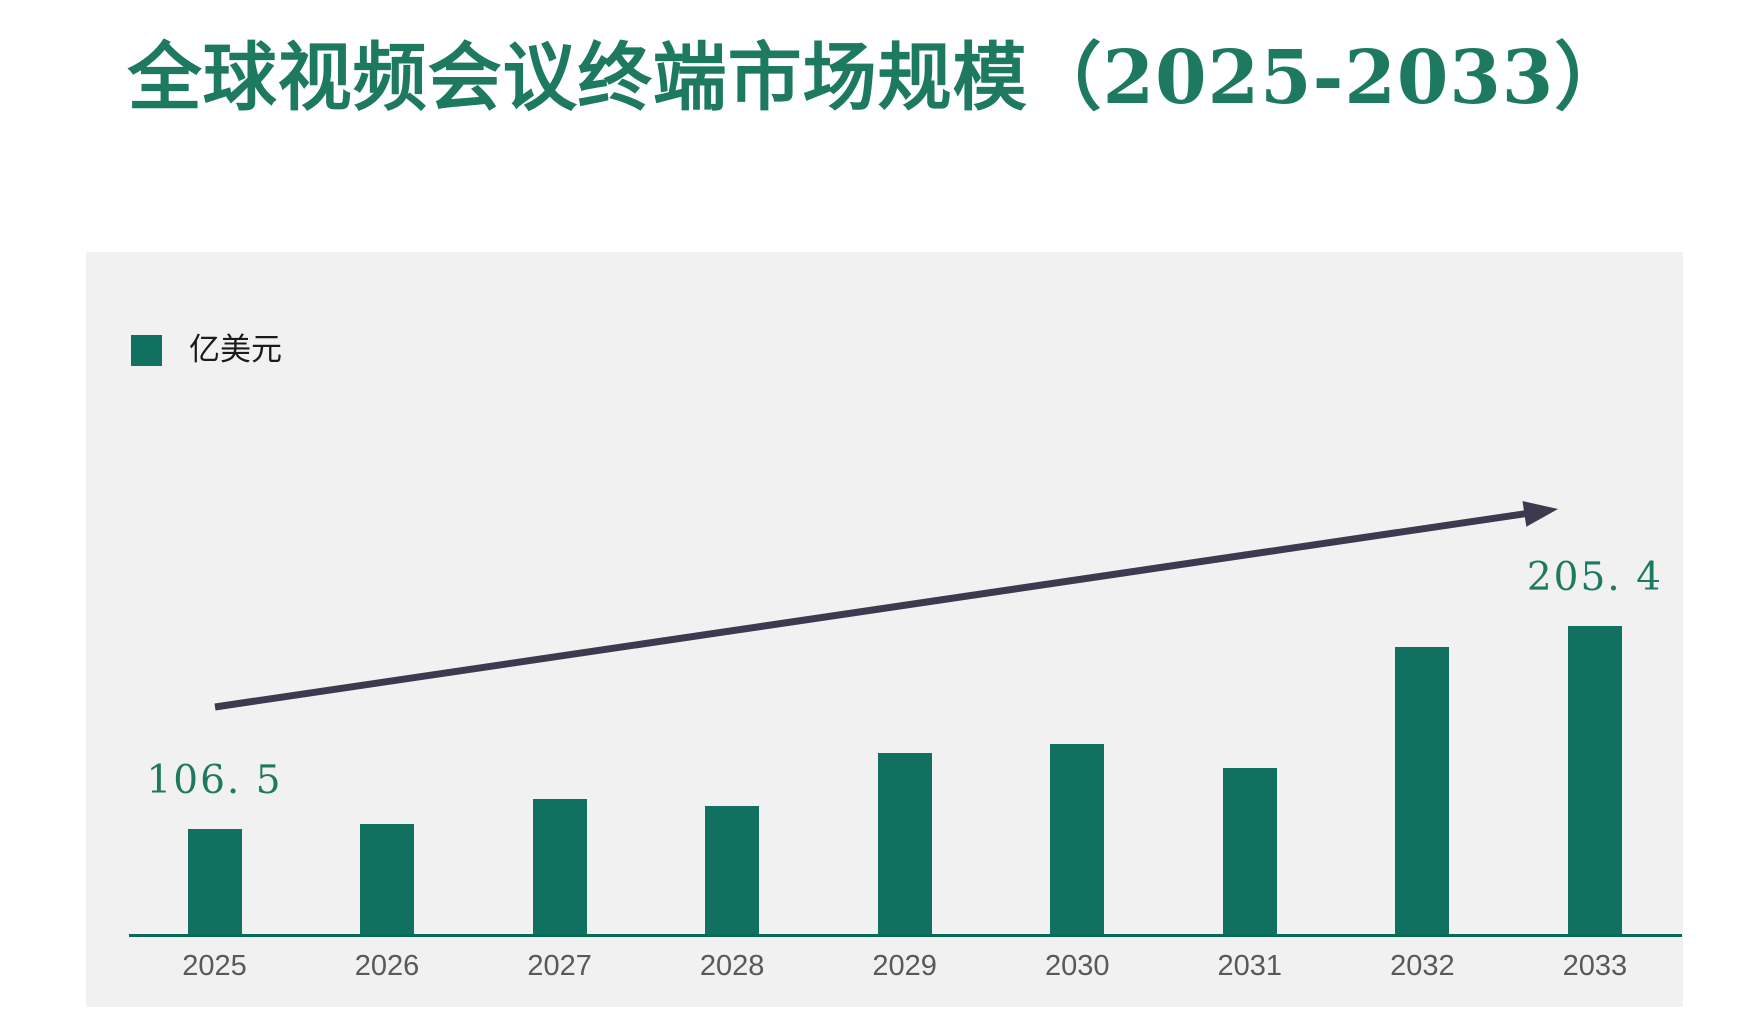 The image size is (1757, 1019). What do you see at coordinates (559, 966) in the screenshot?
I see `x-tick-2027: 2027` at bounding box center [559, 966].